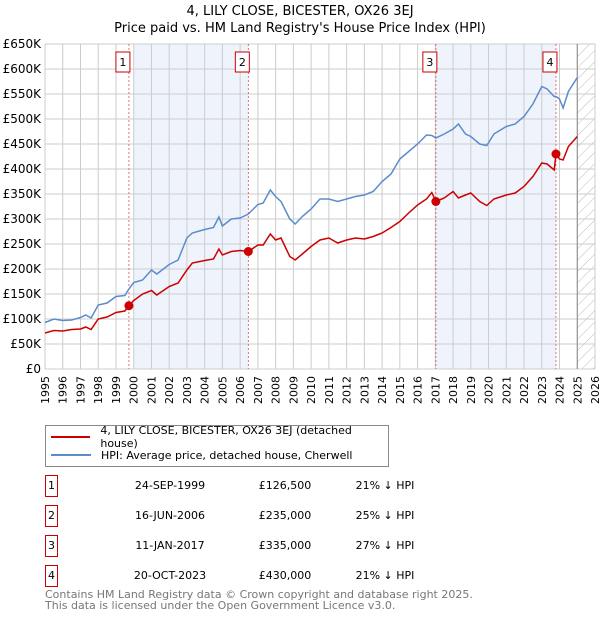 The width and height of the screenshot is (600, 620). I want to click on sale-row: 4 20-OCT-2023 £430,000 21% ↓ HPI, so click(245, 576).